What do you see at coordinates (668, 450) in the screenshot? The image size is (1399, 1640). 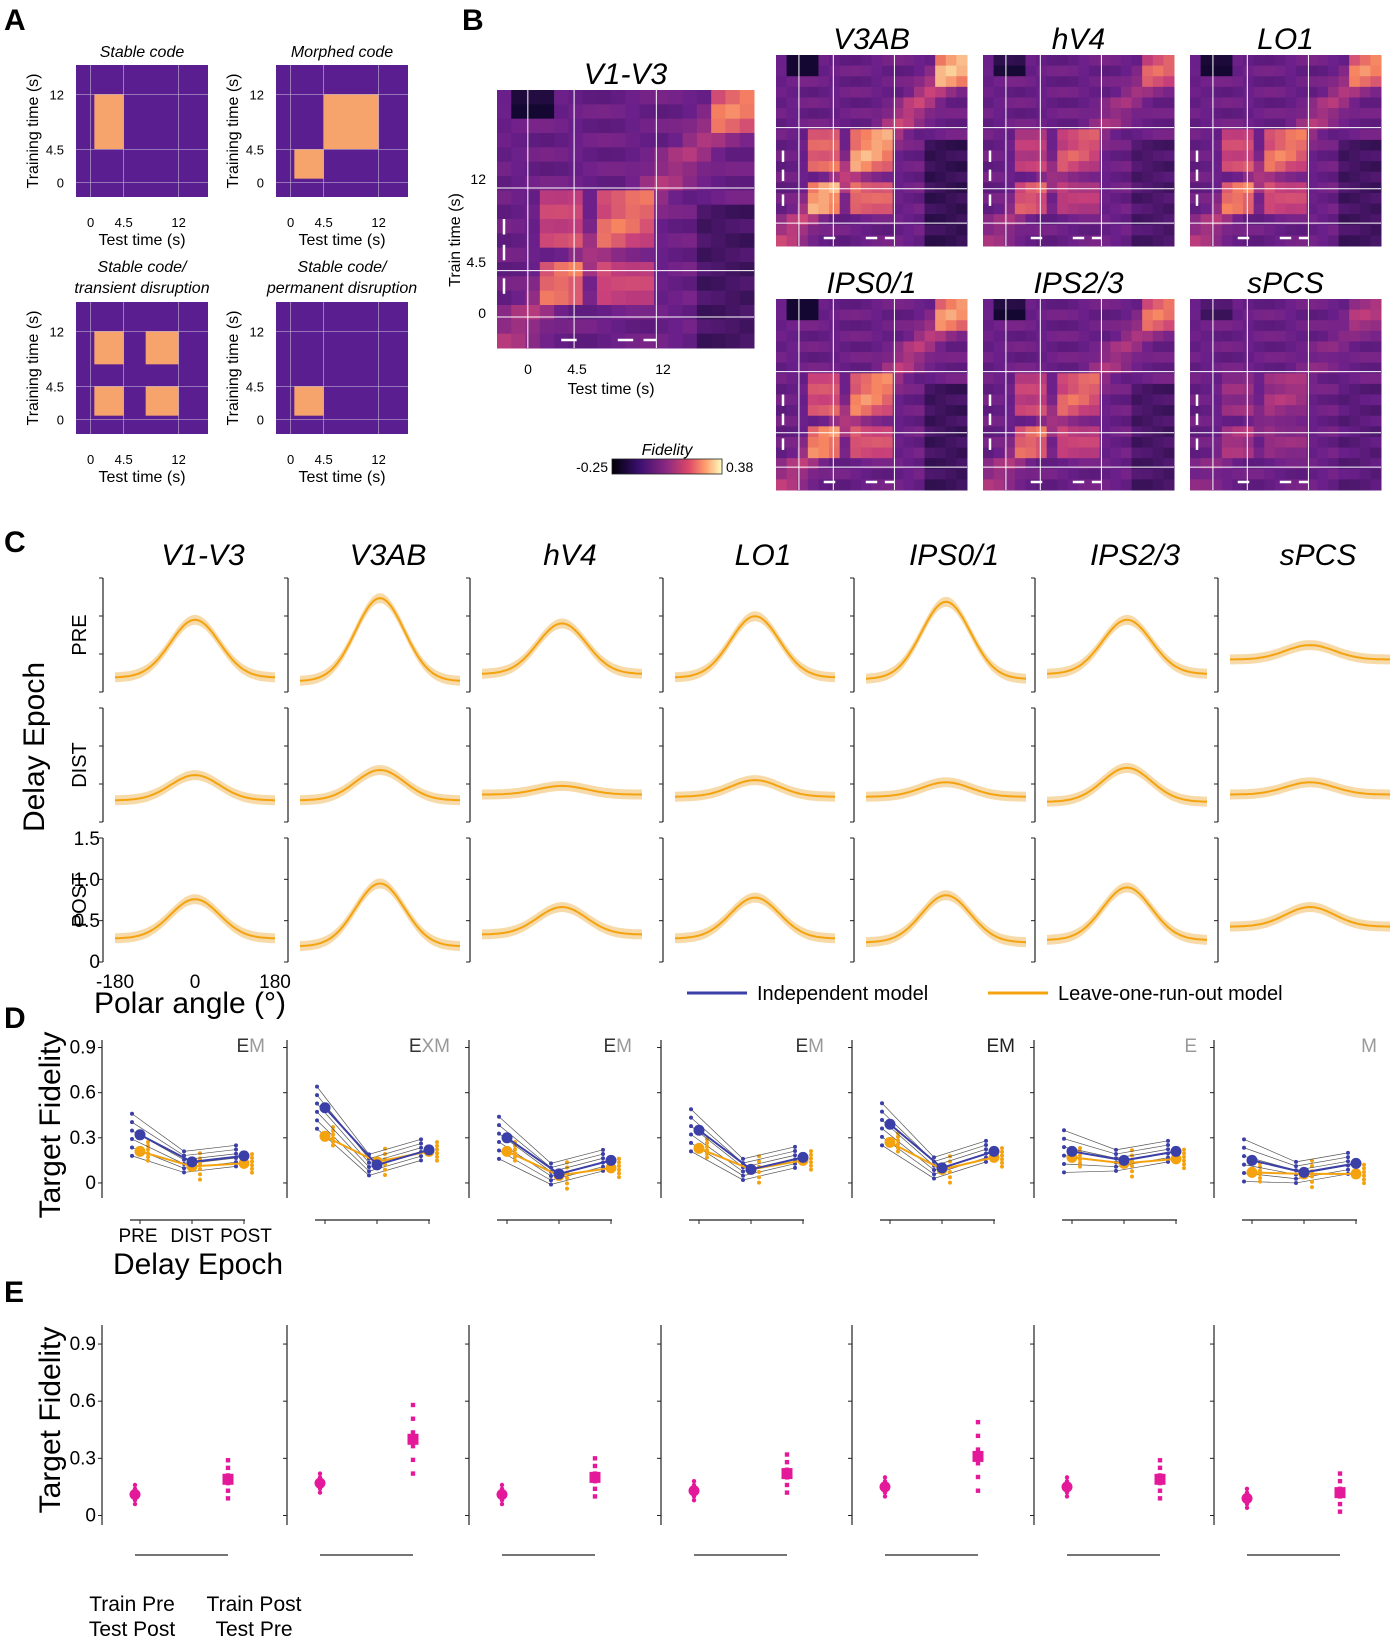 I see `colorbar-label: Fidelity` at bounding box center [668, 450].